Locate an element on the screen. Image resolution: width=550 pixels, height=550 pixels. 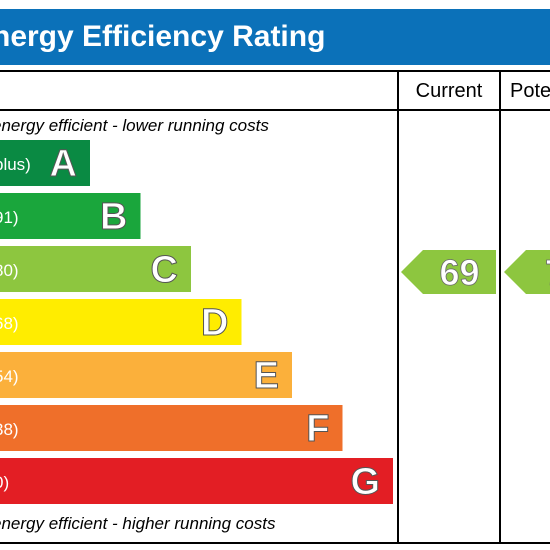
band-letter-f: F is located at coordinates (317, 429).